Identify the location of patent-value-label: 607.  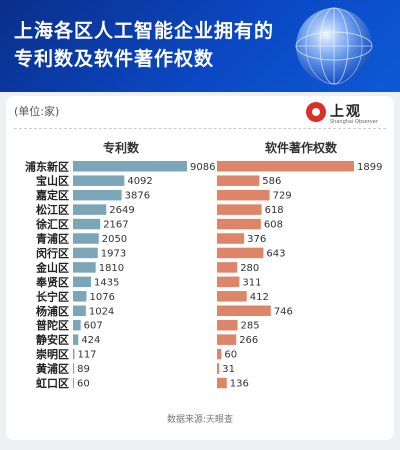
(93, 326).